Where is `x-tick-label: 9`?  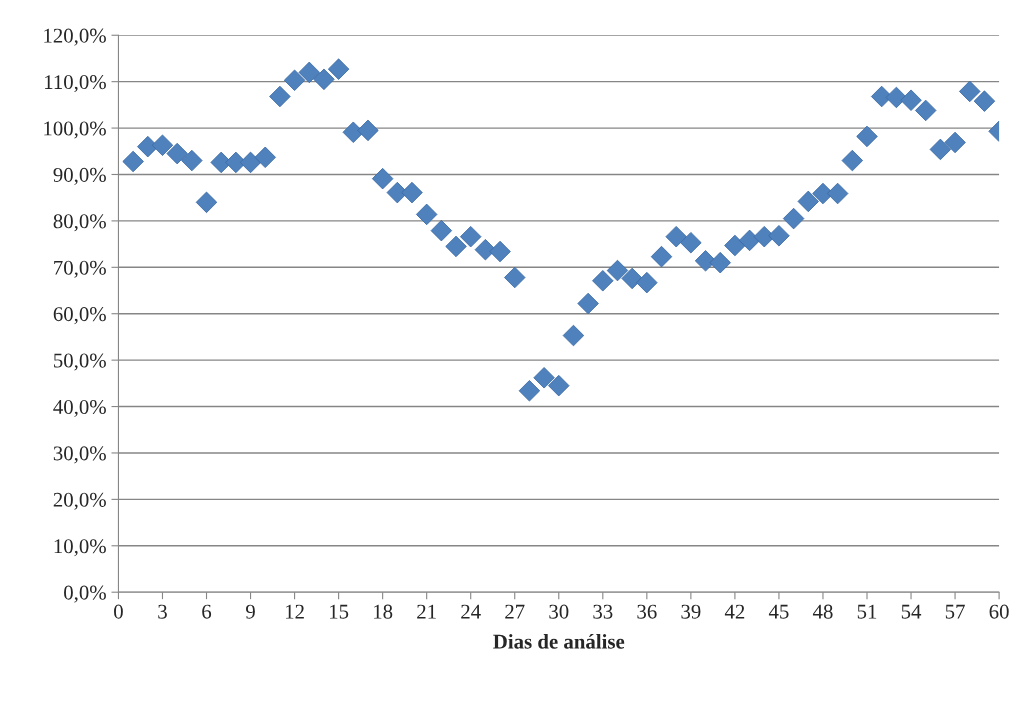 x-tick-label: 9 is located at coordinates (250, 611).